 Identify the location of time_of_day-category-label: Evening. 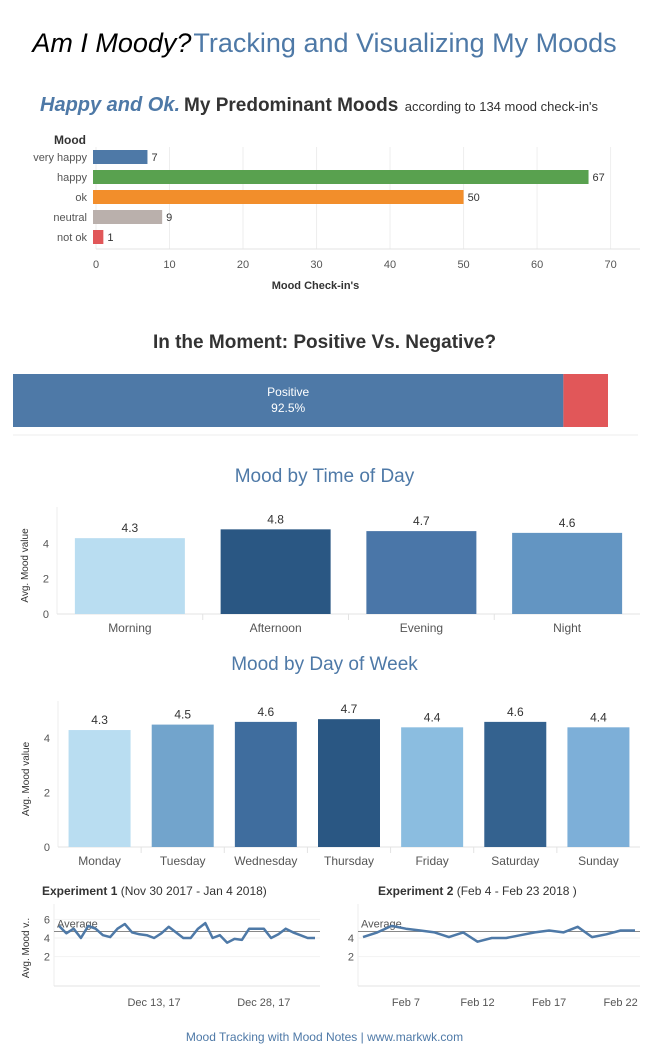
(421, 628).